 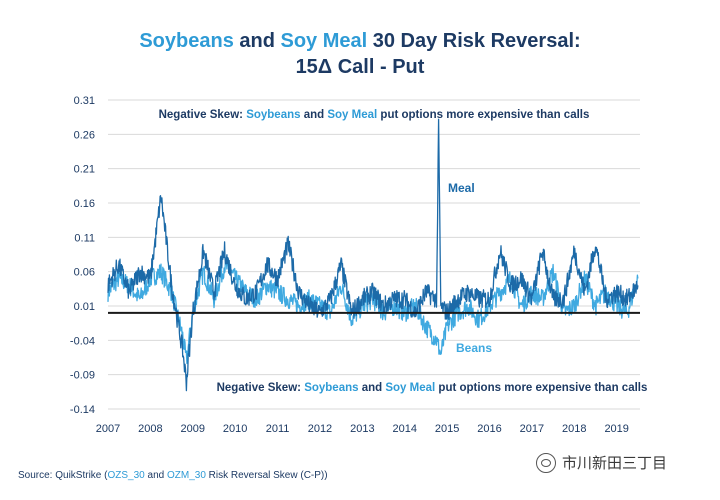 What do you see at coordinates (63, 475) in the screenshot?
I see `source-prefix: Source: QuikStrike (` at bounding box center [63, 475].